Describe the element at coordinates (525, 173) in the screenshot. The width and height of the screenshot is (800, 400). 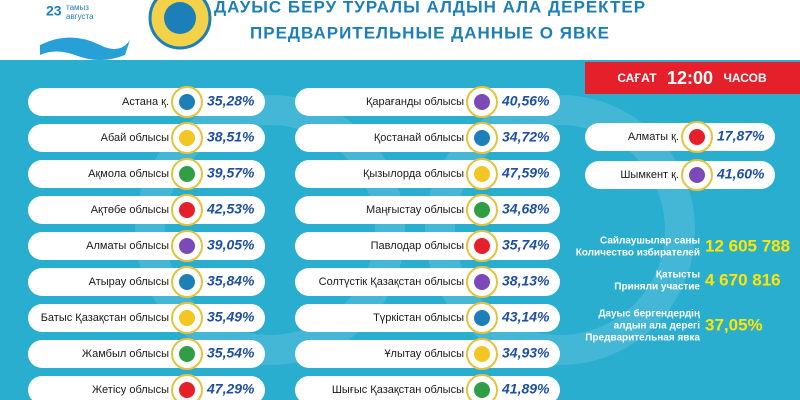
I see `region-percent: 47,59%` at that location.